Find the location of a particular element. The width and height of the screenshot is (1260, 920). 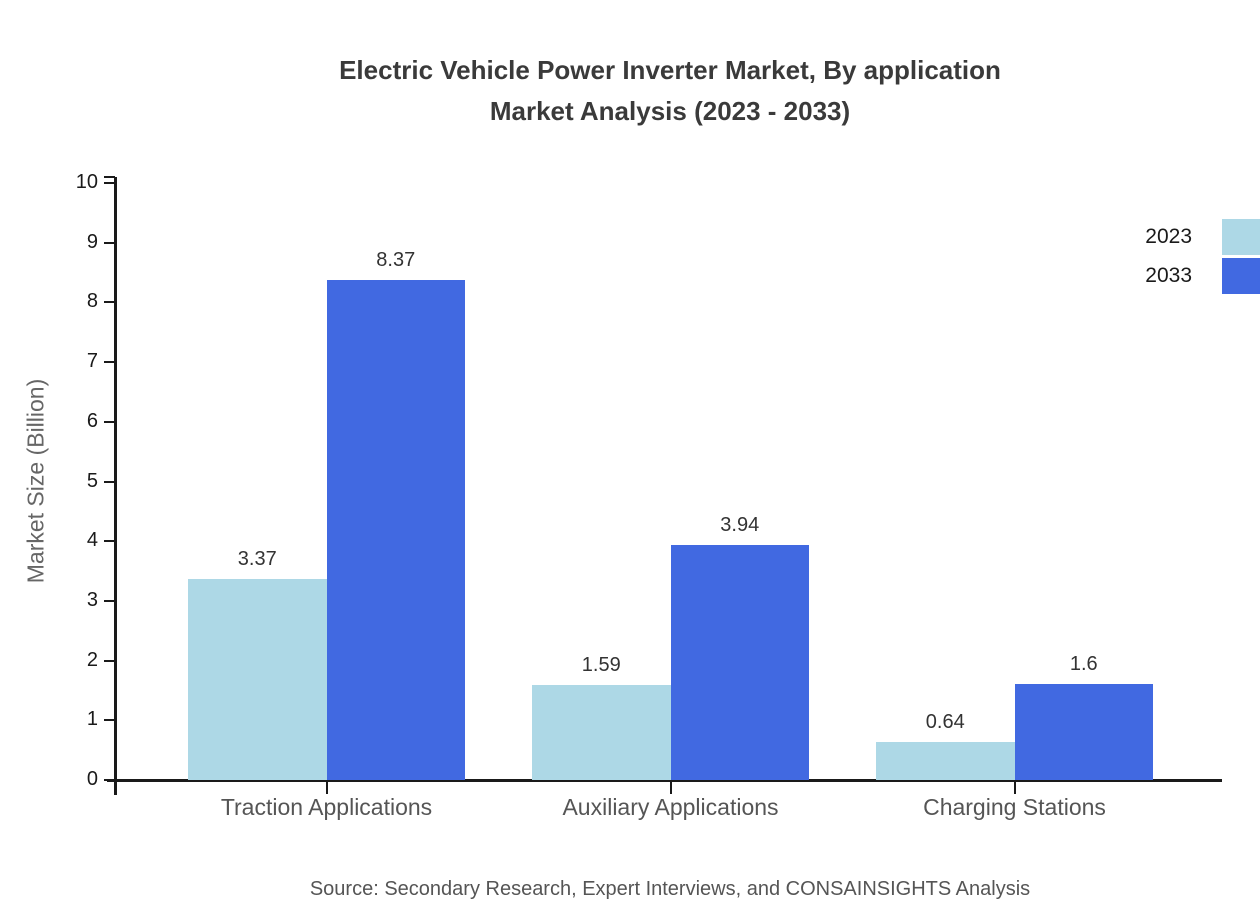

legend-label: 2033 is located at coordinates (1168, 275).